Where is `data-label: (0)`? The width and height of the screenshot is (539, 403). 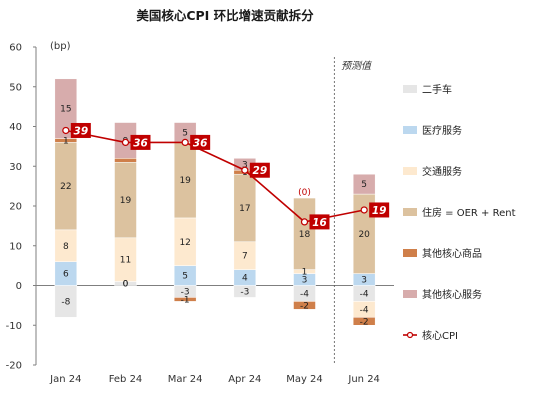 data-label: (0) is located at coordinates (304, 193).